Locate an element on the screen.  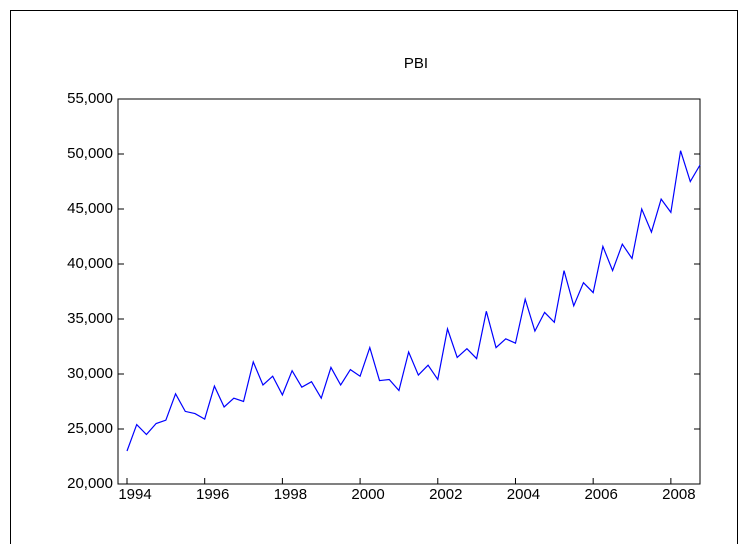
x-tick-label: 2004 is located at coordinates (523, 494).